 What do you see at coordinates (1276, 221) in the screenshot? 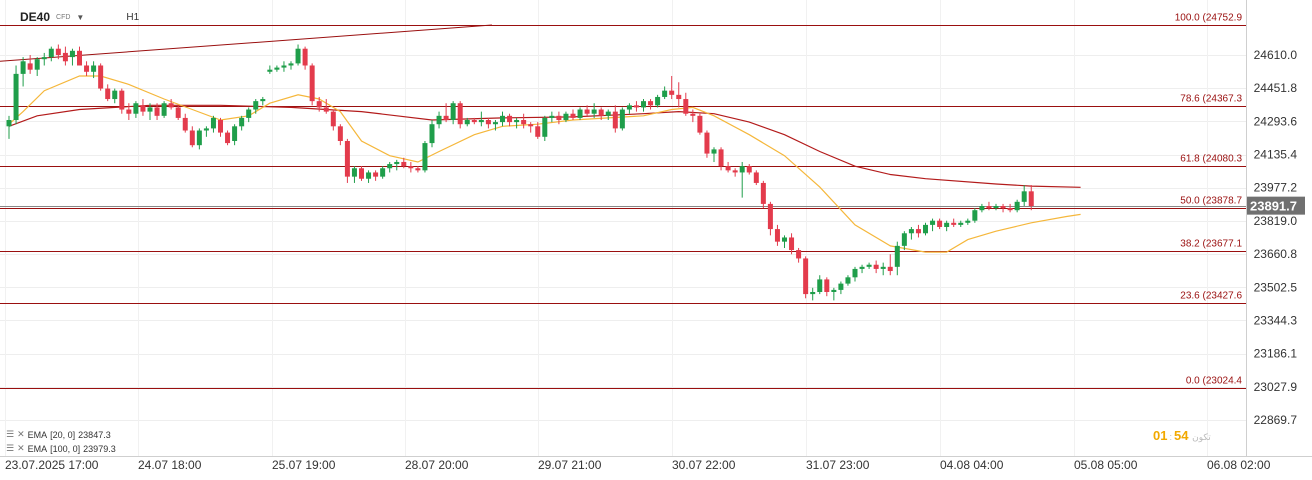
I see `y-tick-label: 23819.0` at bounding box center [1276, 221].